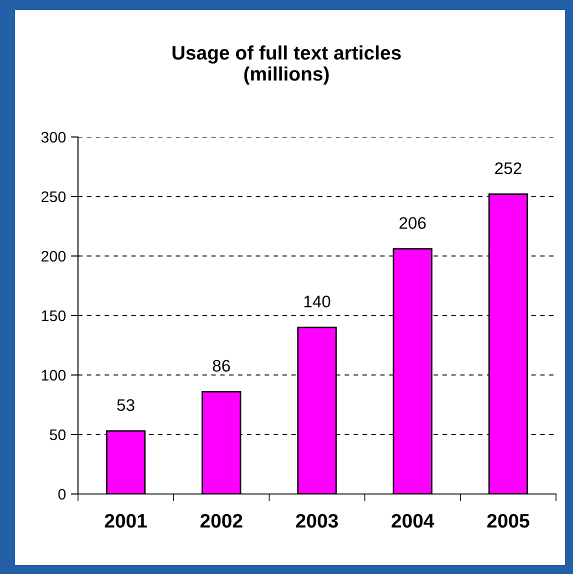 The width and height of the screenshot is (573, 574). Describe the element at coordinates (62, 494) in the screenshot. I see `y-tick-label: 0` at that location.